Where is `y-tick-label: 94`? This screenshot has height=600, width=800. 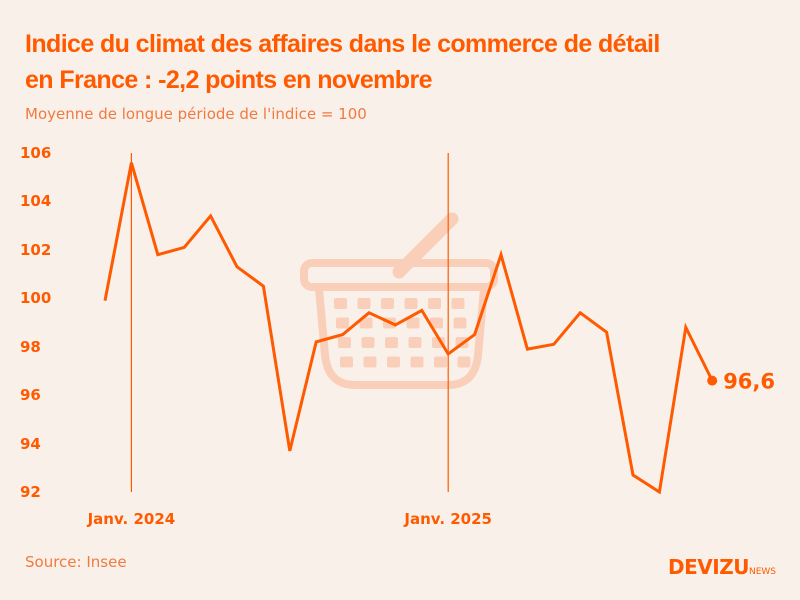
y-tick-label: 94 is located at coordinates (30, 443).